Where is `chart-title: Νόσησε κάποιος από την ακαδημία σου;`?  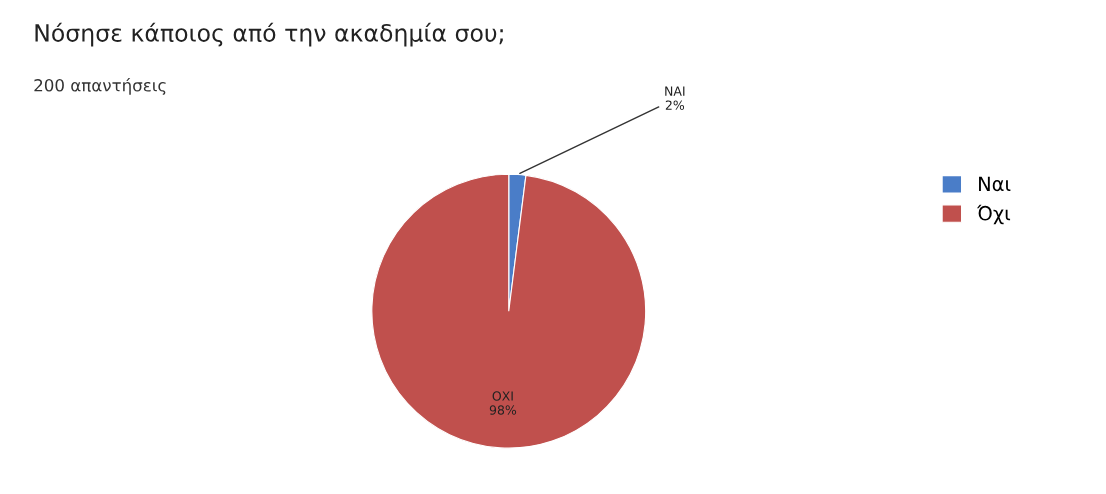
chart-title: Νόσησε κάποιος από την ακαδημία σου; is located at coordinates (269, 34).